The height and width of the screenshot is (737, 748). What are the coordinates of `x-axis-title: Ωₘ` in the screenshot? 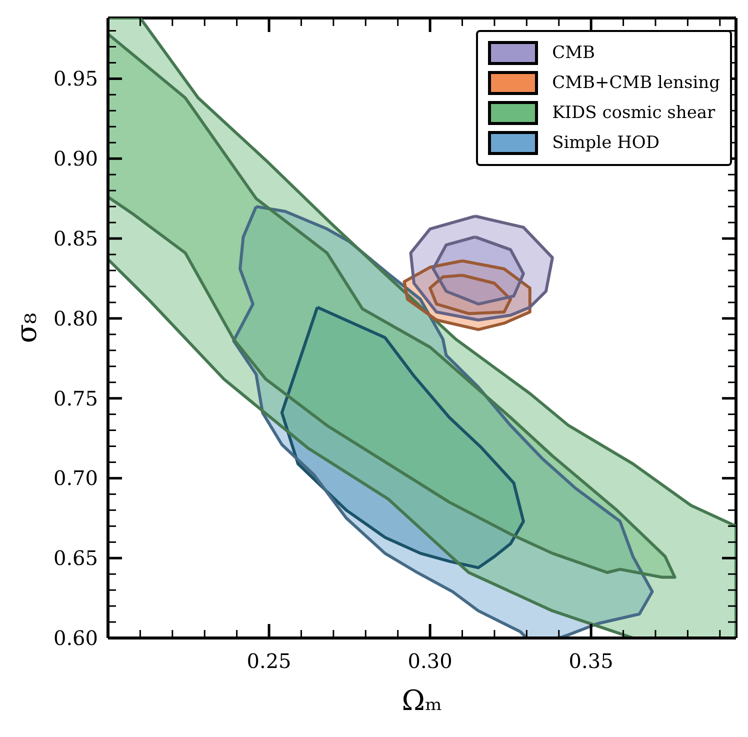 It's located at (422, 700).